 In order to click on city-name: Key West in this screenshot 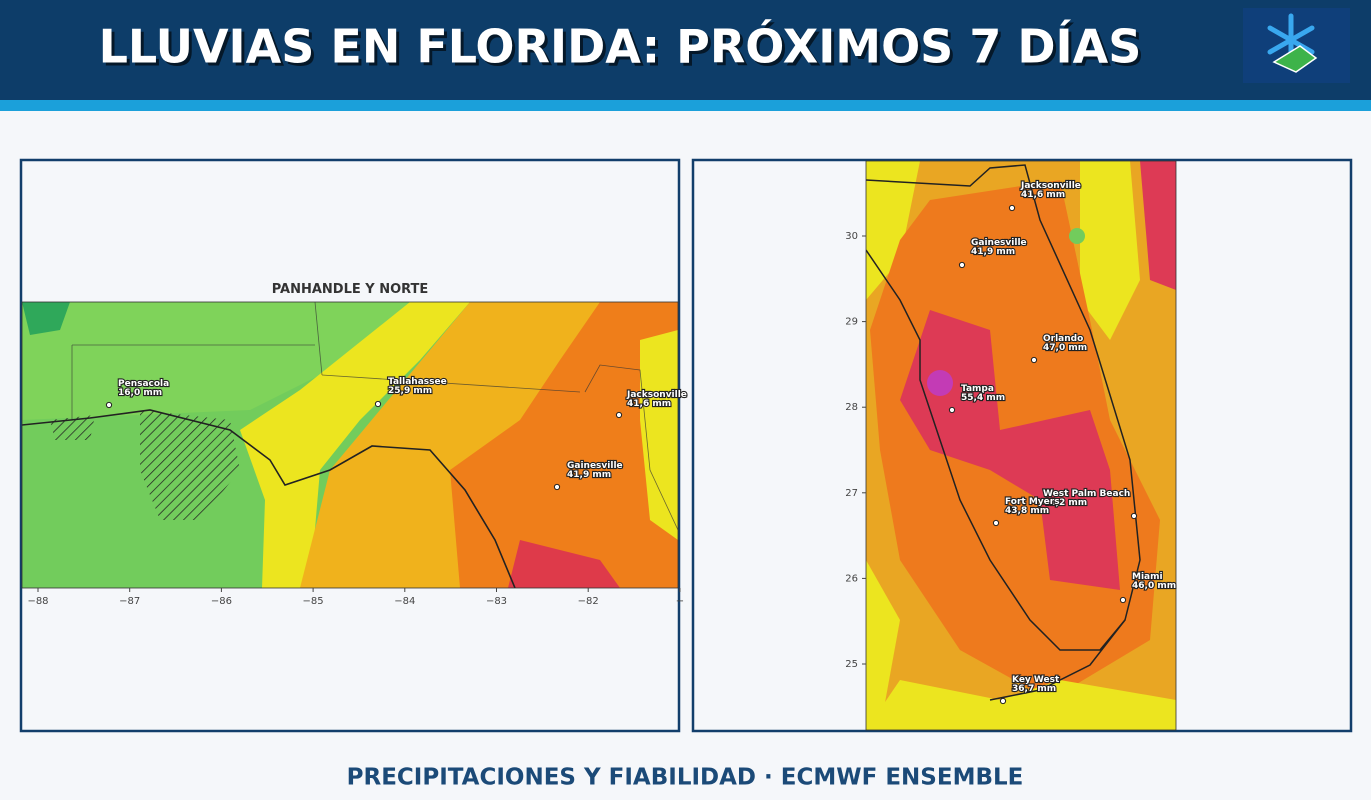, I will do `click(1036, 680)`.